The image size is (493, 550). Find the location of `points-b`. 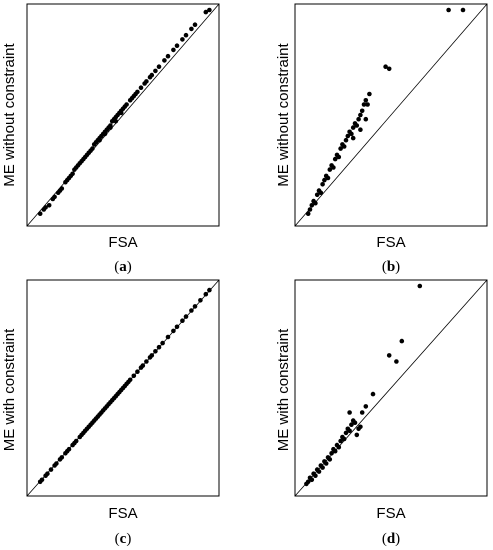

points-b is located at coordinates (385, 111).